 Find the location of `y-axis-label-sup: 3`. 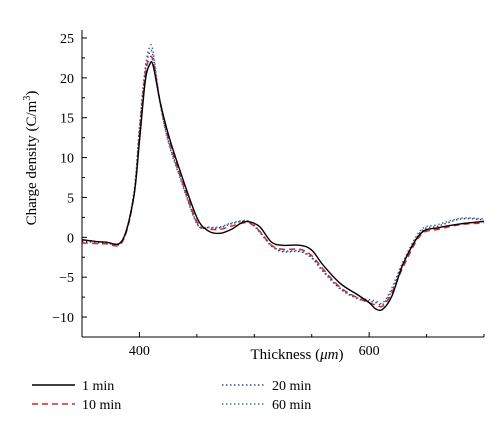

y-axis-label-sup: 3 is located at coordinates (27, 98).